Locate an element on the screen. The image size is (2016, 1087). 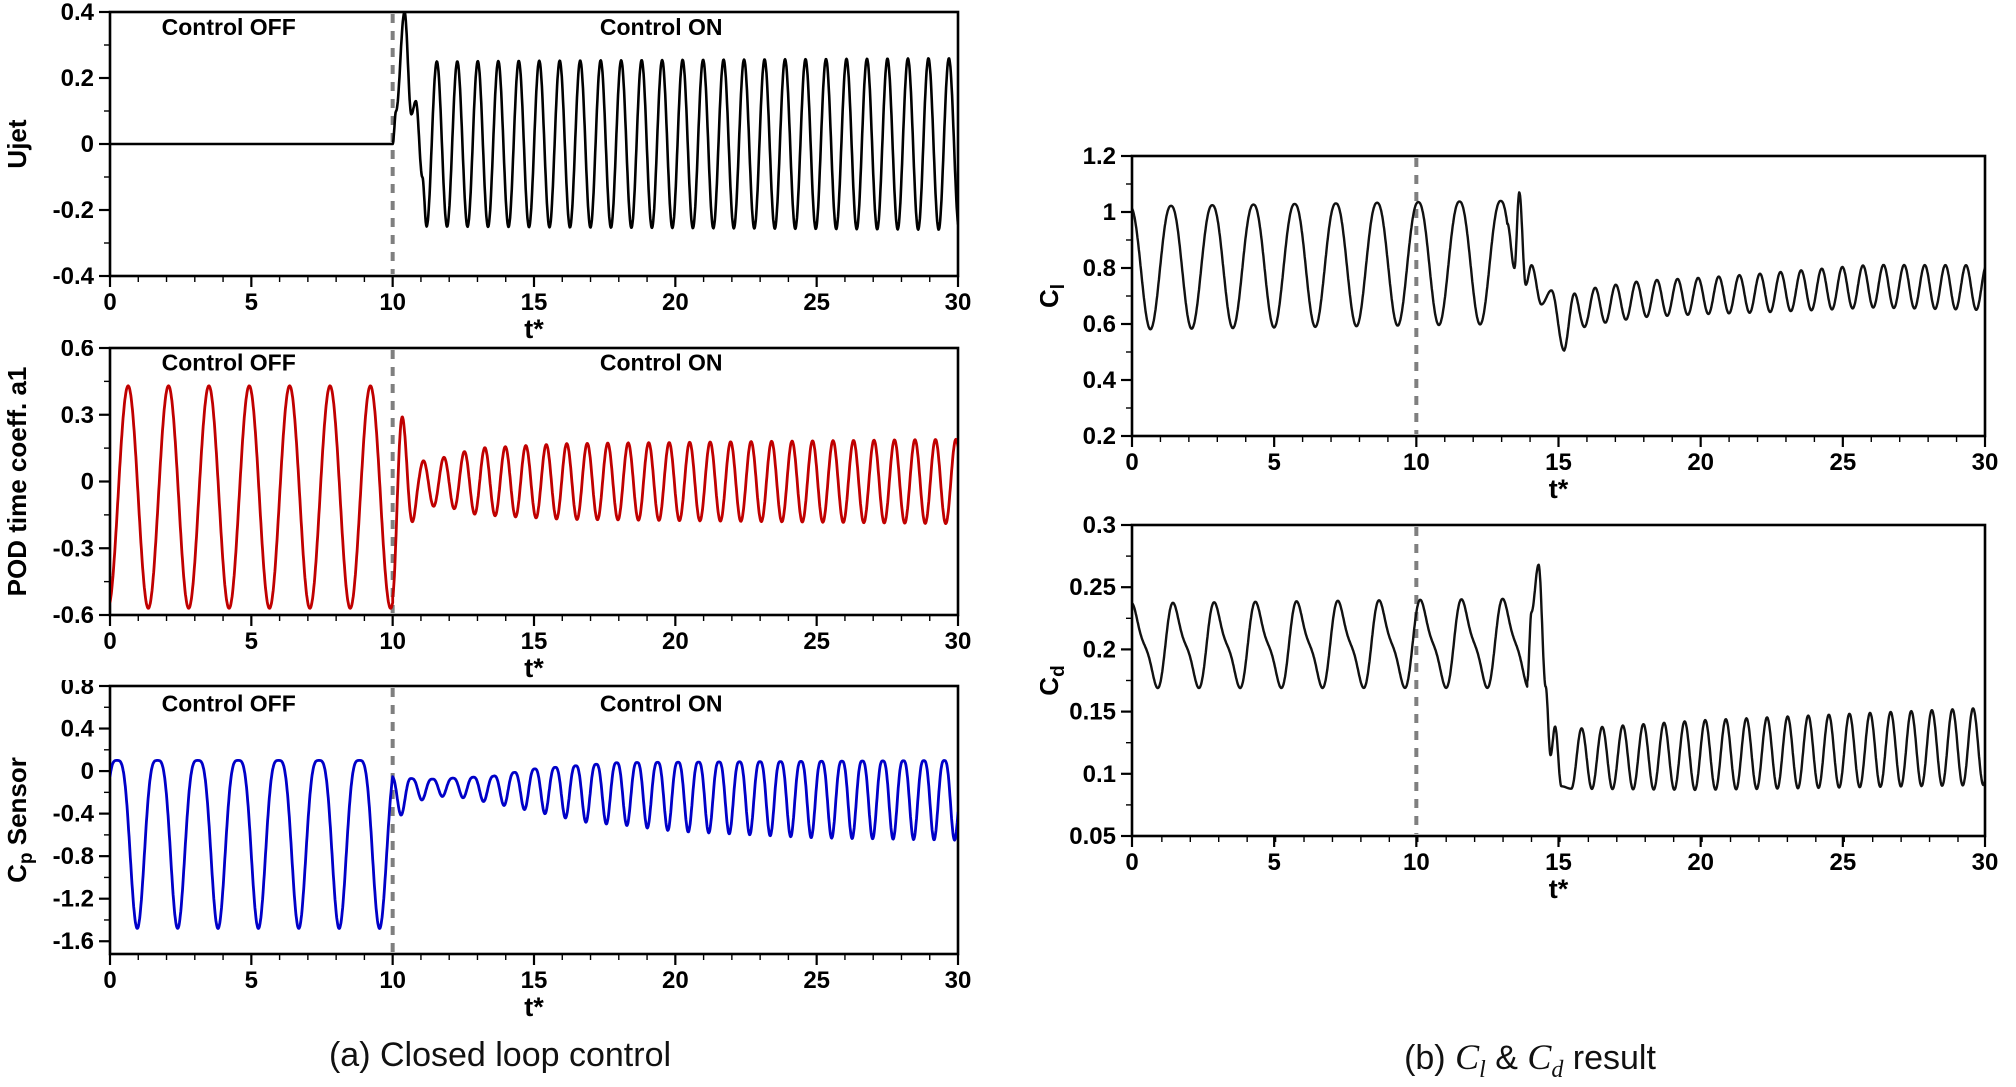
y-axis-title: Ujet is located at coordinates (17, 143).